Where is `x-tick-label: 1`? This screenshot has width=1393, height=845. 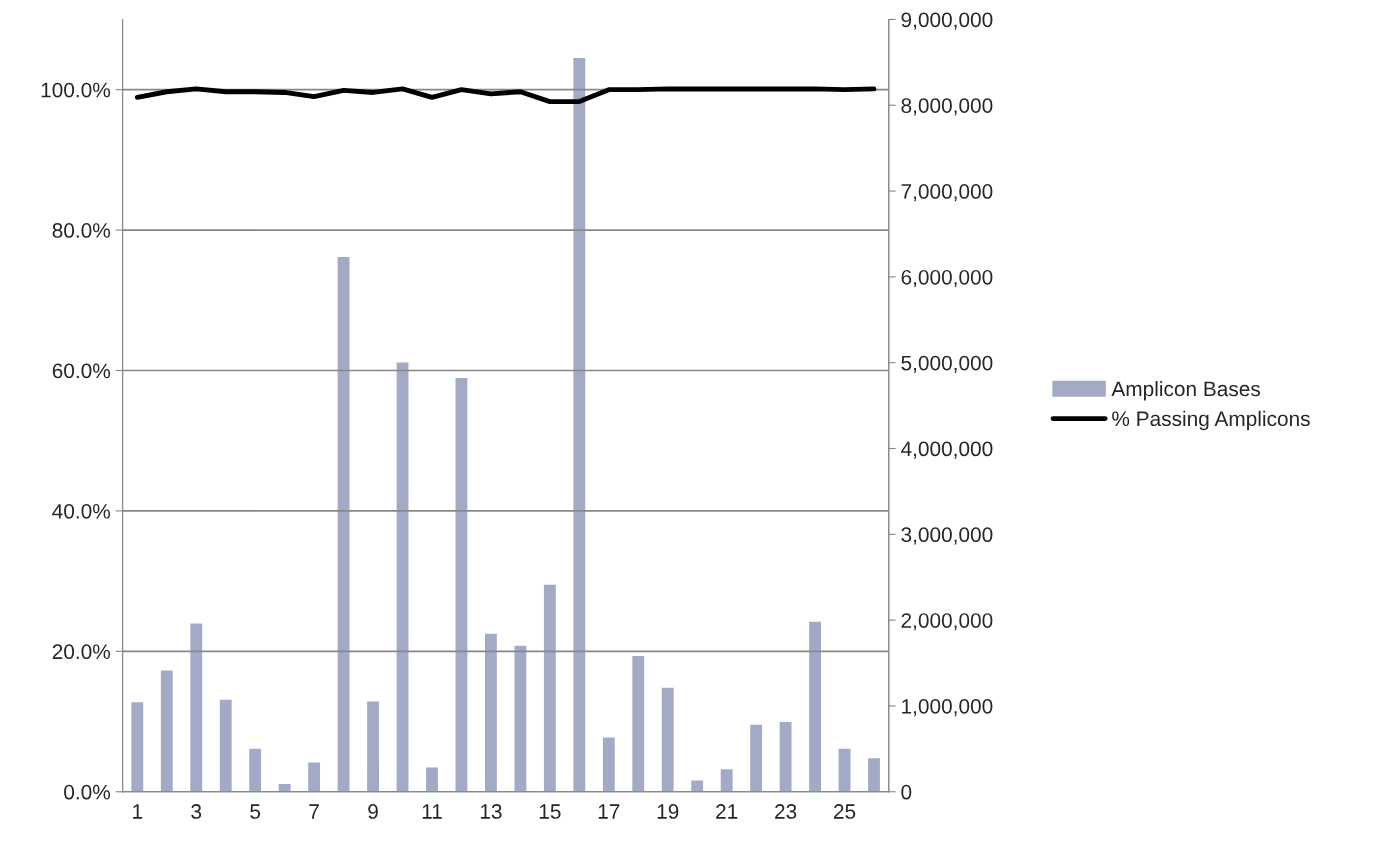
x-tick-label: 1 is located at coordinates (138, 811).